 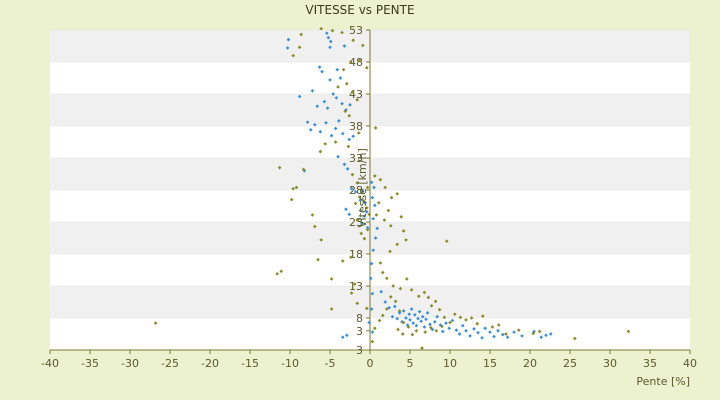 What do you see at coordinates (210, 363) in the screenshot?
I see `x-tick-label: -20` at bounding box center [210, 363].